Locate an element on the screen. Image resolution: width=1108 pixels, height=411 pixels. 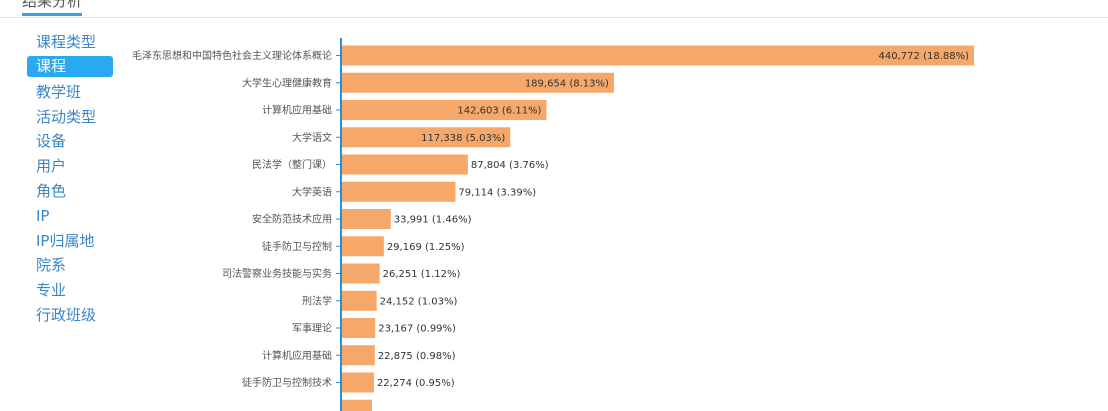
value-label: 24,152 (1.03%) is located at coordinates (419, 301).